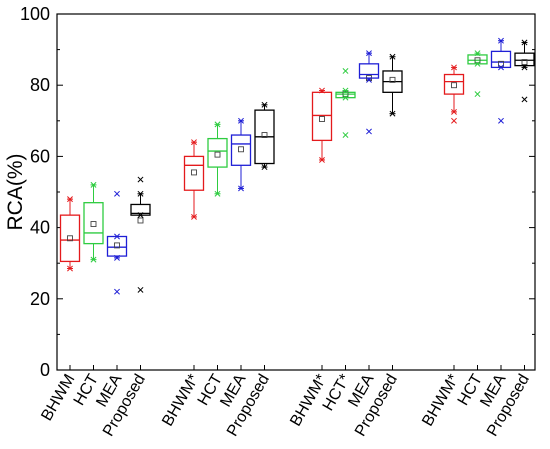  What do you see at coordinates (40, 85) in the screenshot?
I see `y-tick-label: 80` at bounding box center [40, 85].